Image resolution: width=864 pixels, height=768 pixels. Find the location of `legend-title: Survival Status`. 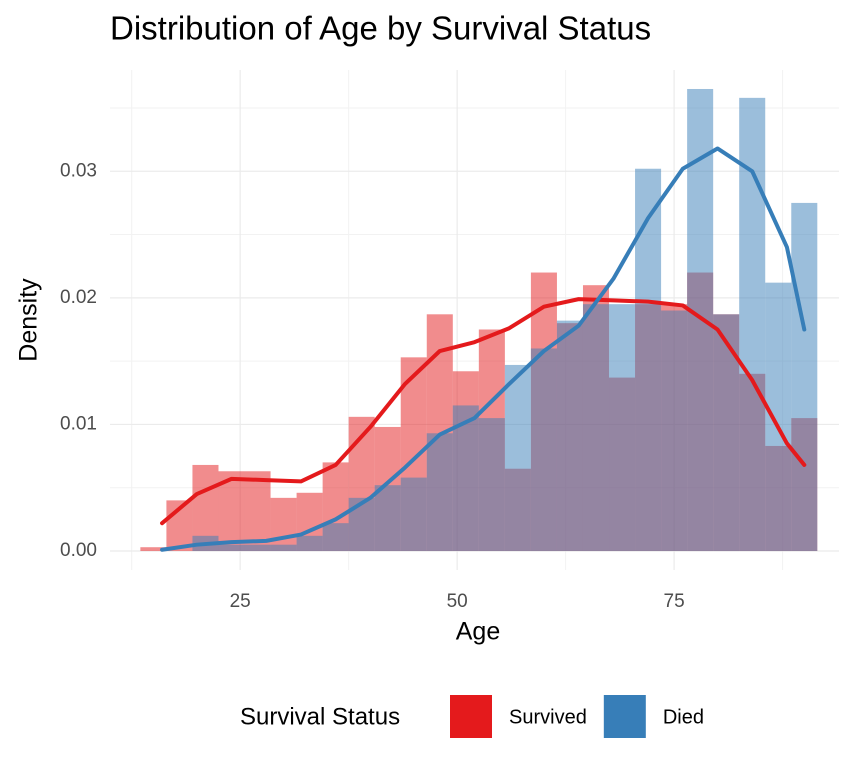

legend-title: Survival Status is located at coordinates (320, 716).